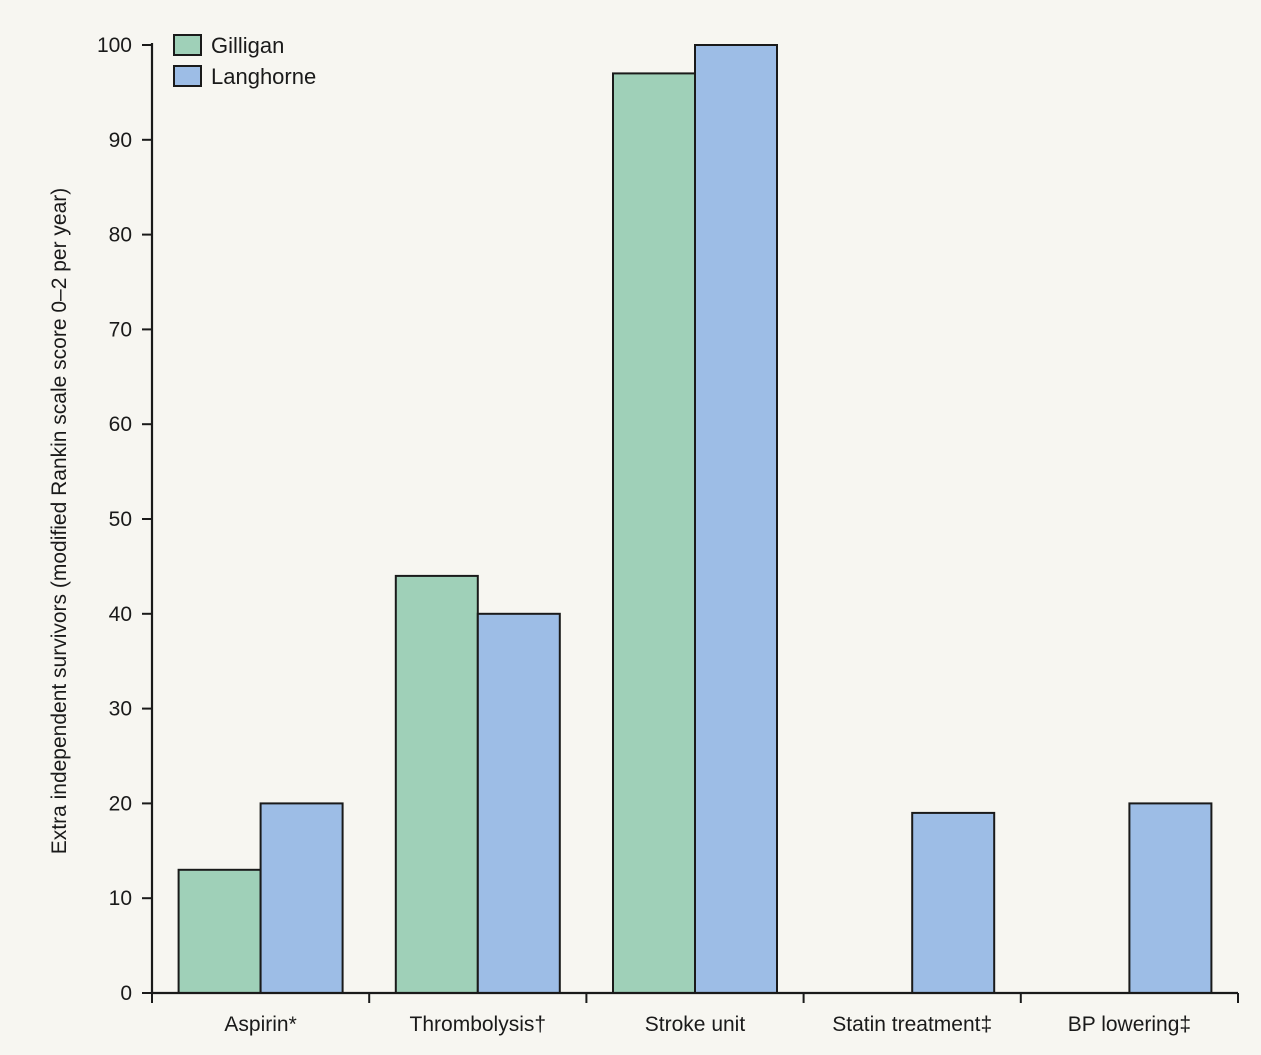  What do you see at coordinates (1129, 1024) in the screenshot?
I see `x-tick-label: BP lowering‡` at bounding box center [1129, 1024].